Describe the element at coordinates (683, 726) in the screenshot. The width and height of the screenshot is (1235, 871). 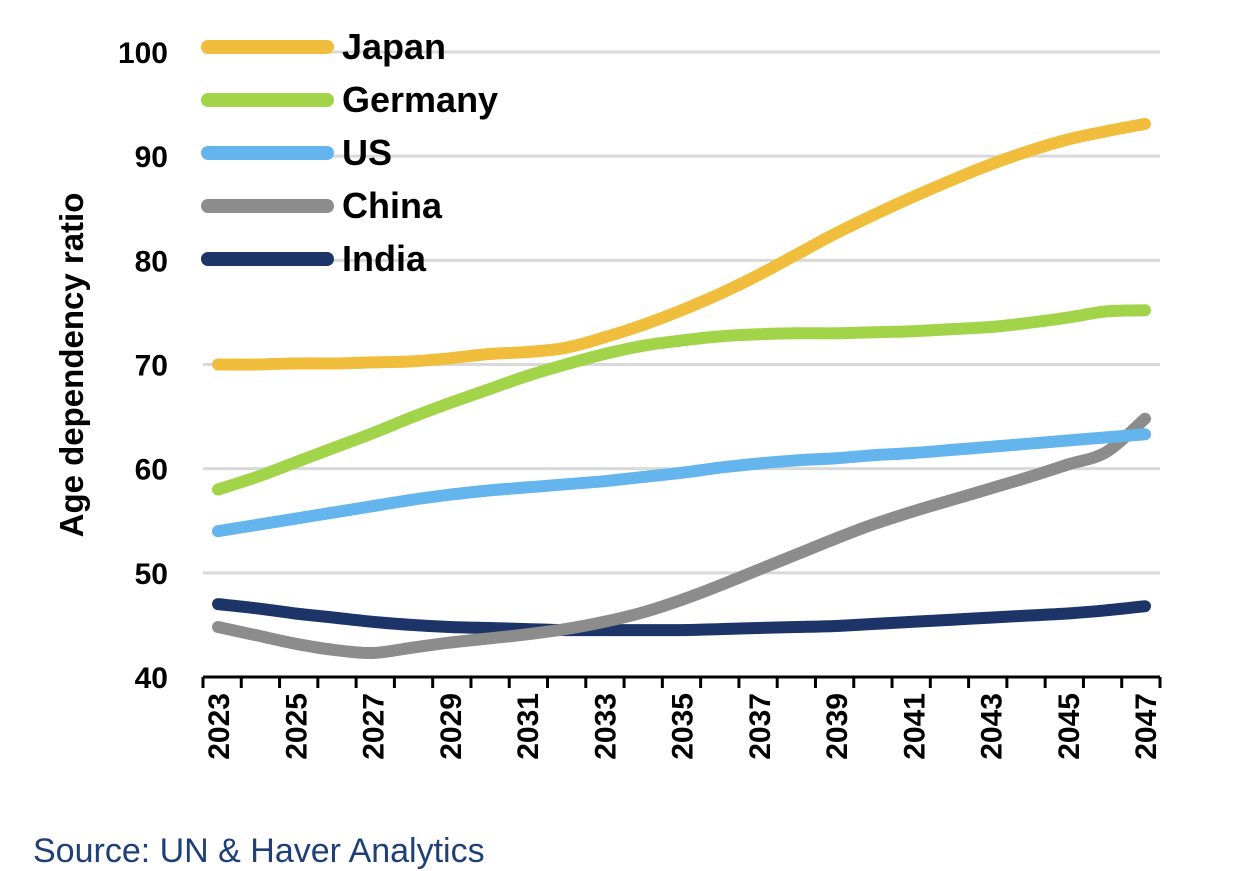
I see `x-tick-label: 2035` at that location.